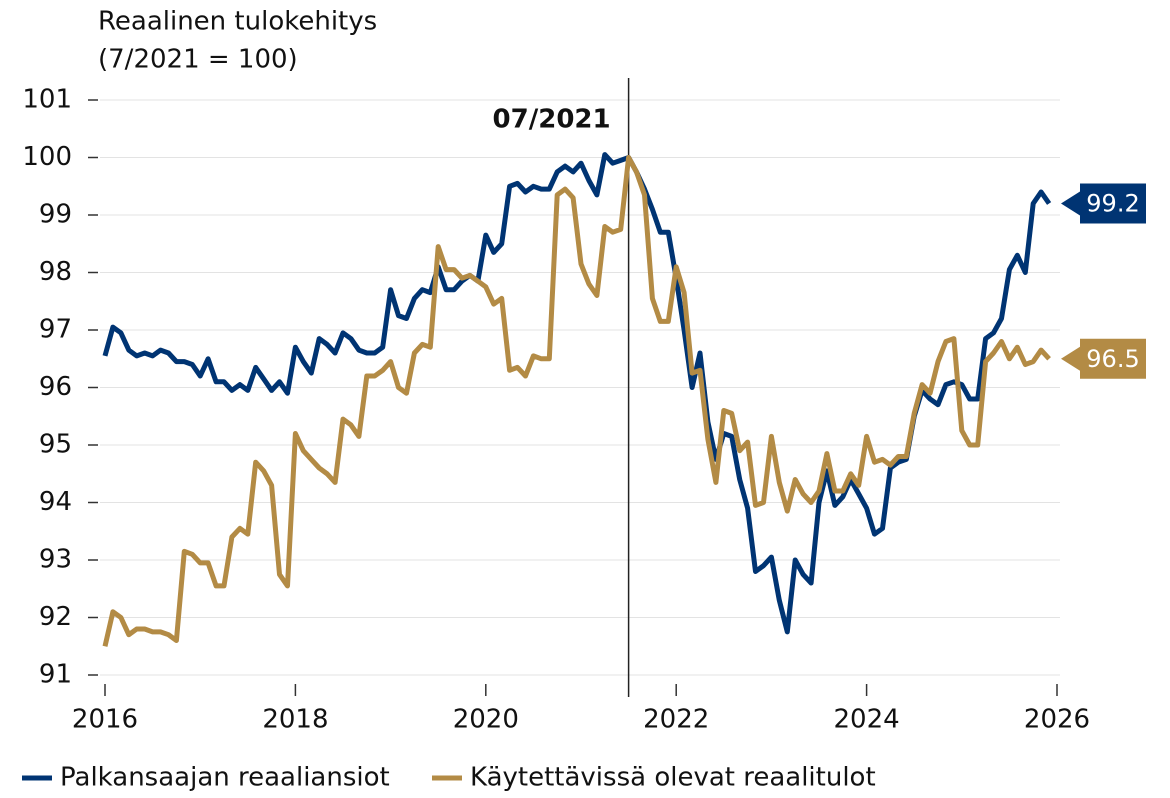  What do you see at coordinates (55, 445) in the screenshot?
I see `y-tick-label: 95` at bounding box center [55, 445].